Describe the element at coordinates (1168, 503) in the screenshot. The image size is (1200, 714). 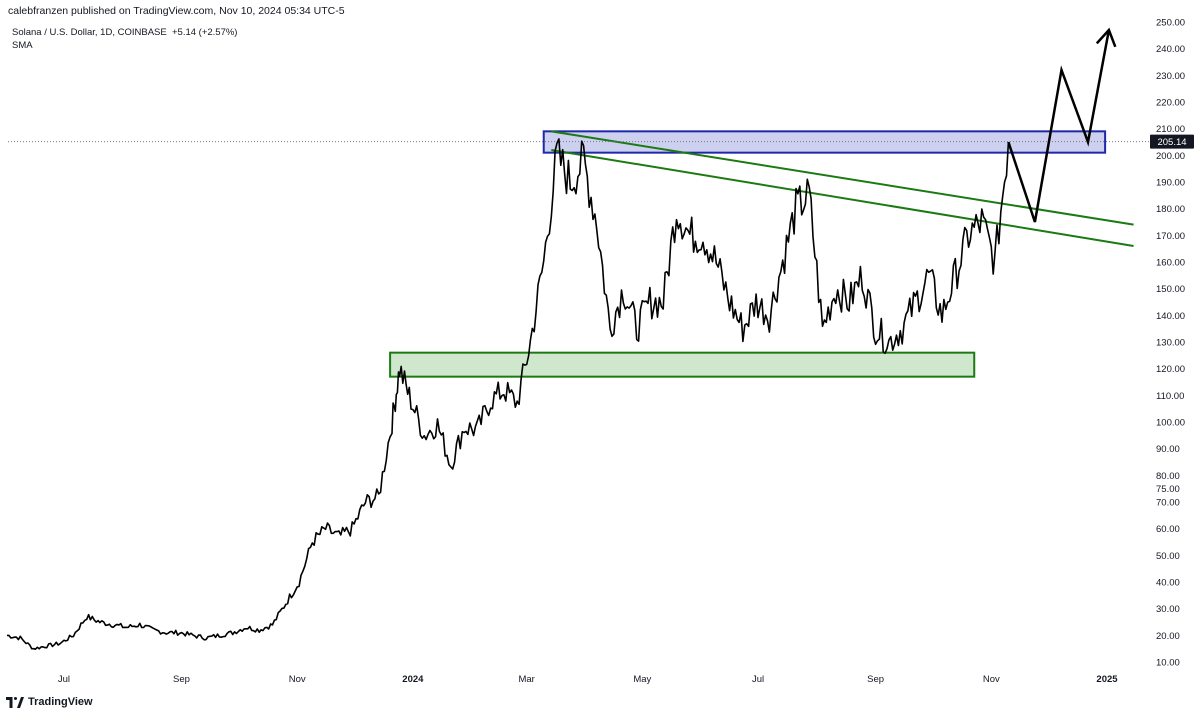
I see `y-tick-label: 70.00` at that location.